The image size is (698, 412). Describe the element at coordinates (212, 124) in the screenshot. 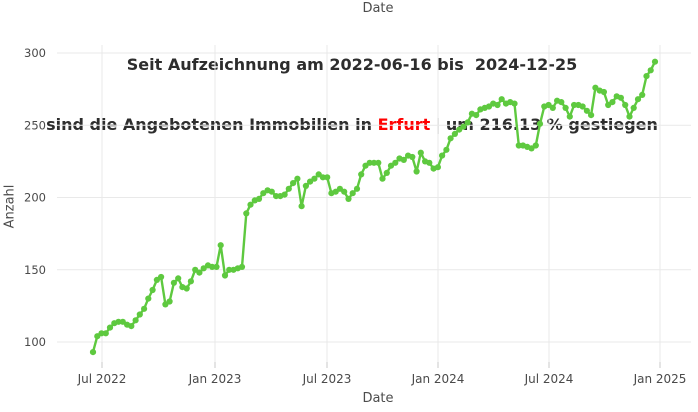

I see `title-line2-prefix: sind die Angebotenen Immobilien in` at that location.